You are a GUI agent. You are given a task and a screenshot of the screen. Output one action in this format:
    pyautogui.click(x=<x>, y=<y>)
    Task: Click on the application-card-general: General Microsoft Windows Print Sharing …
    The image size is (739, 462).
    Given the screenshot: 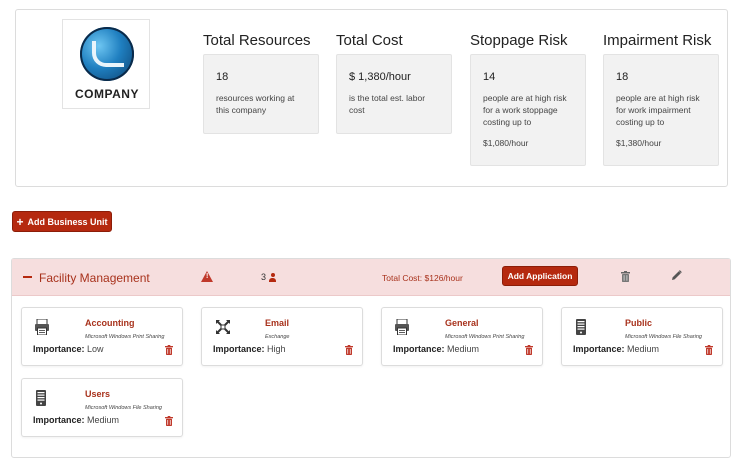 What is the action you would take?
    pyautogui.click(x=462, y=336)
    